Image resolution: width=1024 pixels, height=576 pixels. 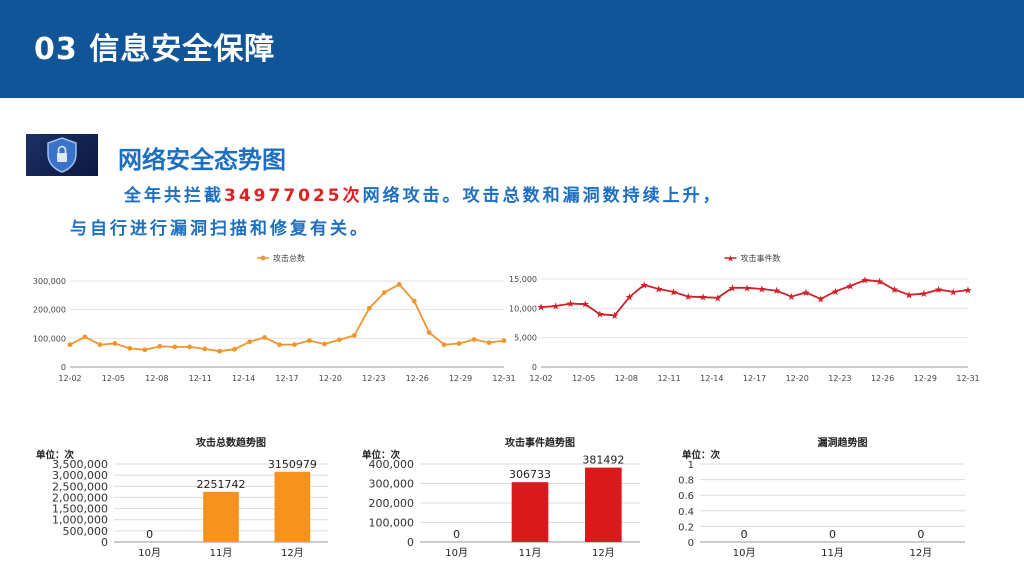 What do you see at coordinates (80, 497) in the screenshot?
I see `y-tick-label: 2,000,000` at bounding box center [80, 497].